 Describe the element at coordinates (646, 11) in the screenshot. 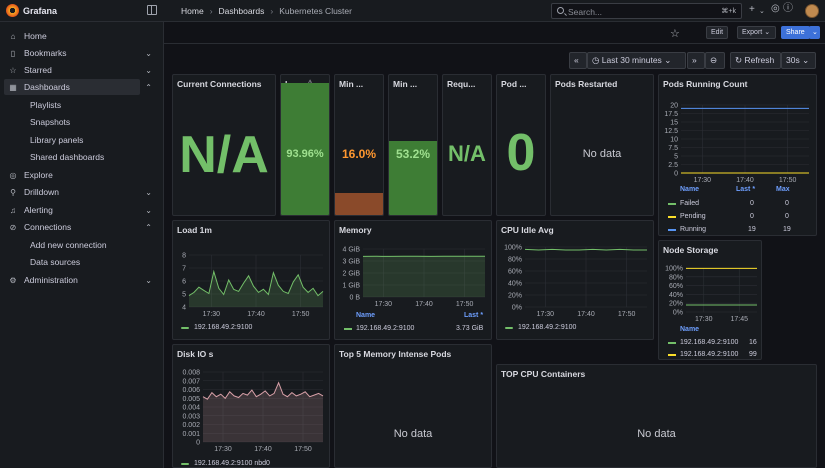

I see `search-input: Search... ⌘+k` at that location.